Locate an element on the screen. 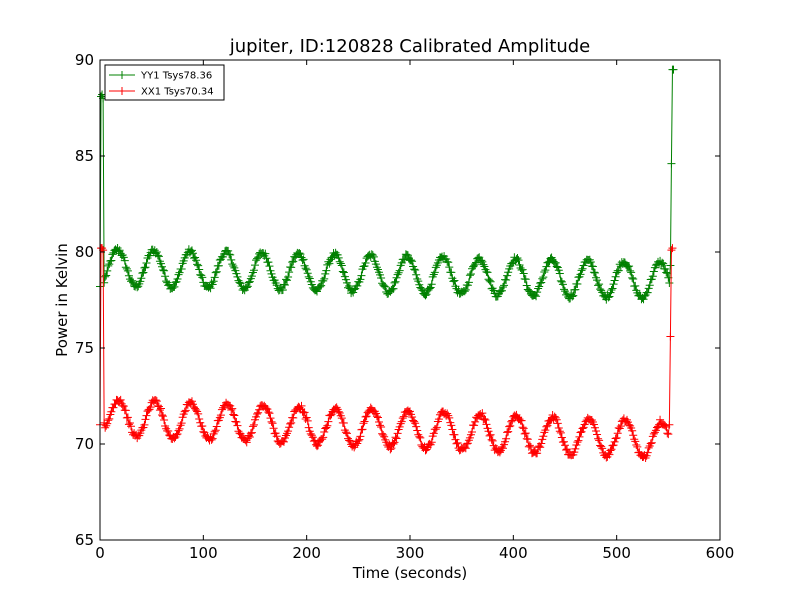  x-tick-label: 200 is located at coordinates (306, 553).